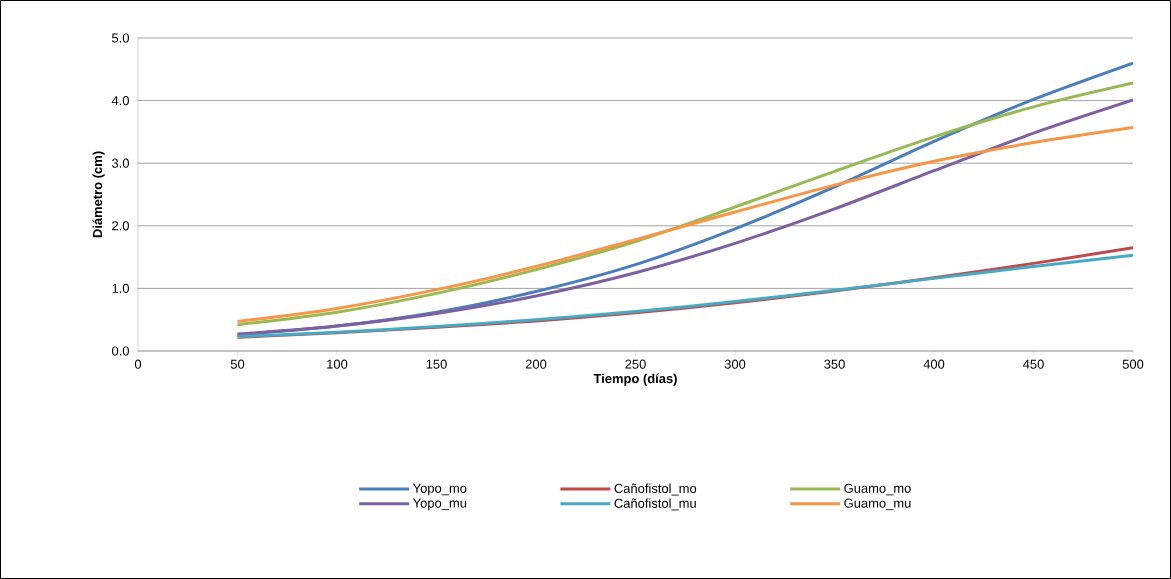 The height and width of the screenshot is (579, 1171). Describe the element at coordinates (1133, 364) in the screenshot. I see `x-tick-label: 500` at that location.